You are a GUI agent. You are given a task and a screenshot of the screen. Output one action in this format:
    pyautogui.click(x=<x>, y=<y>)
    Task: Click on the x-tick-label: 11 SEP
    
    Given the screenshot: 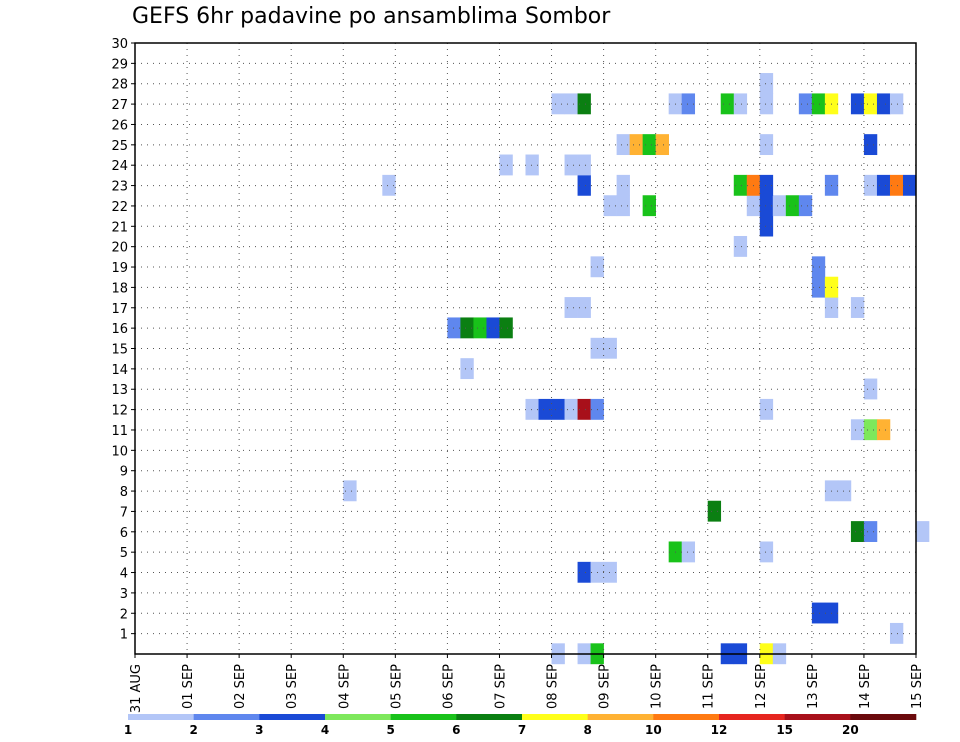 What is the action you would take?
    pyautogui.click(x=709, y=686)
    